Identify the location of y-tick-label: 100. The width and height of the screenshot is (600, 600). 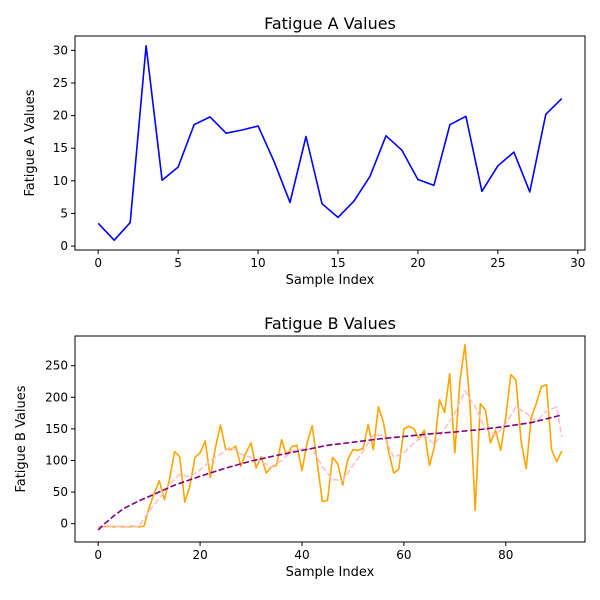
(56, 460).